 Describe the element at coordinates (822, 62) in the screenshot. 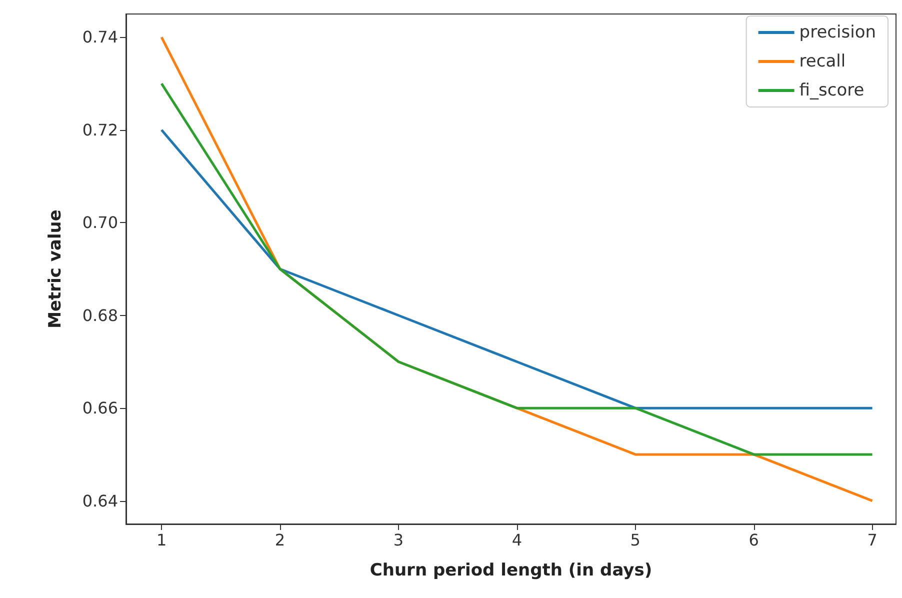

I see `legend-label: recall` at that location.